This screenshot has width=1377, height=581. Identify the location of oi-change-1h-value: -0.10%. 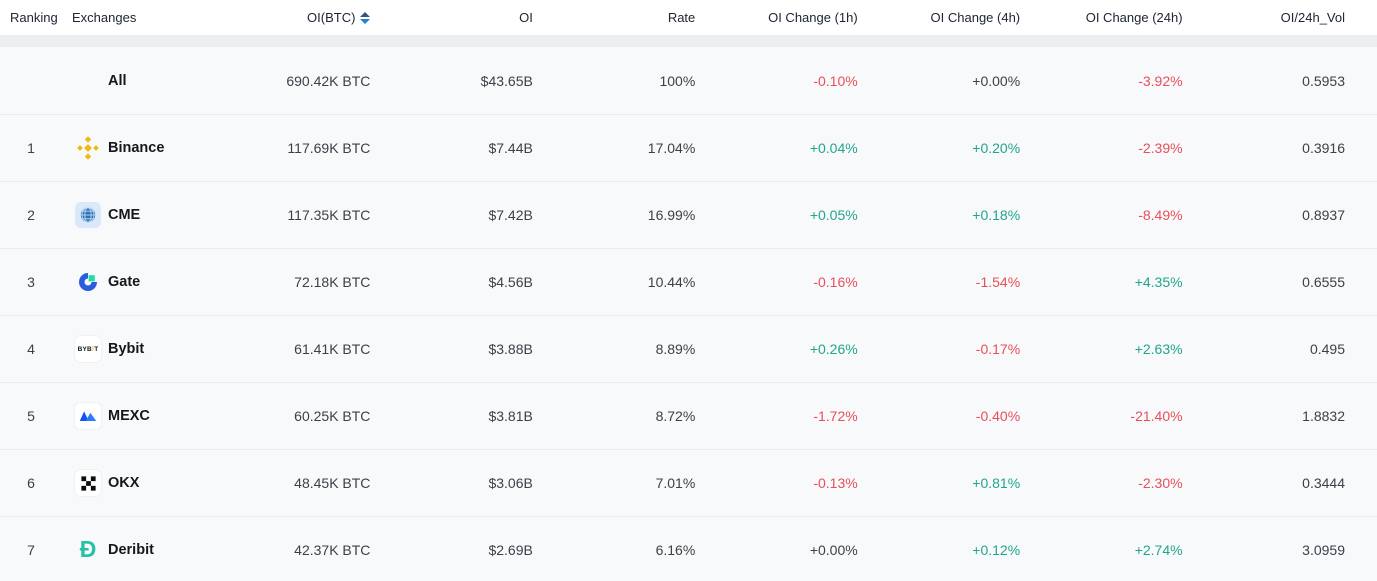
(835, 80).